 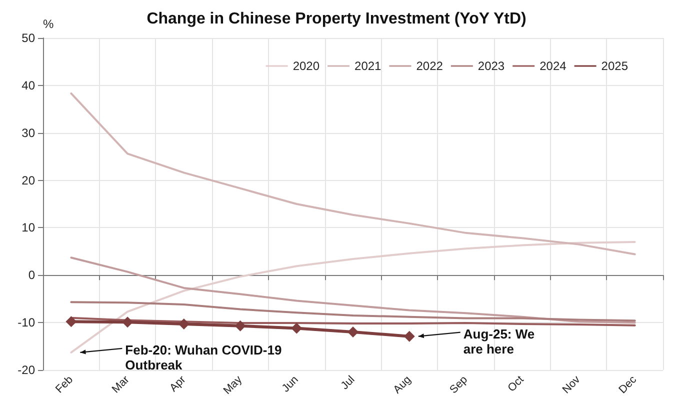 I want to click on legend-label: 2024, so click(x=553, y=66).